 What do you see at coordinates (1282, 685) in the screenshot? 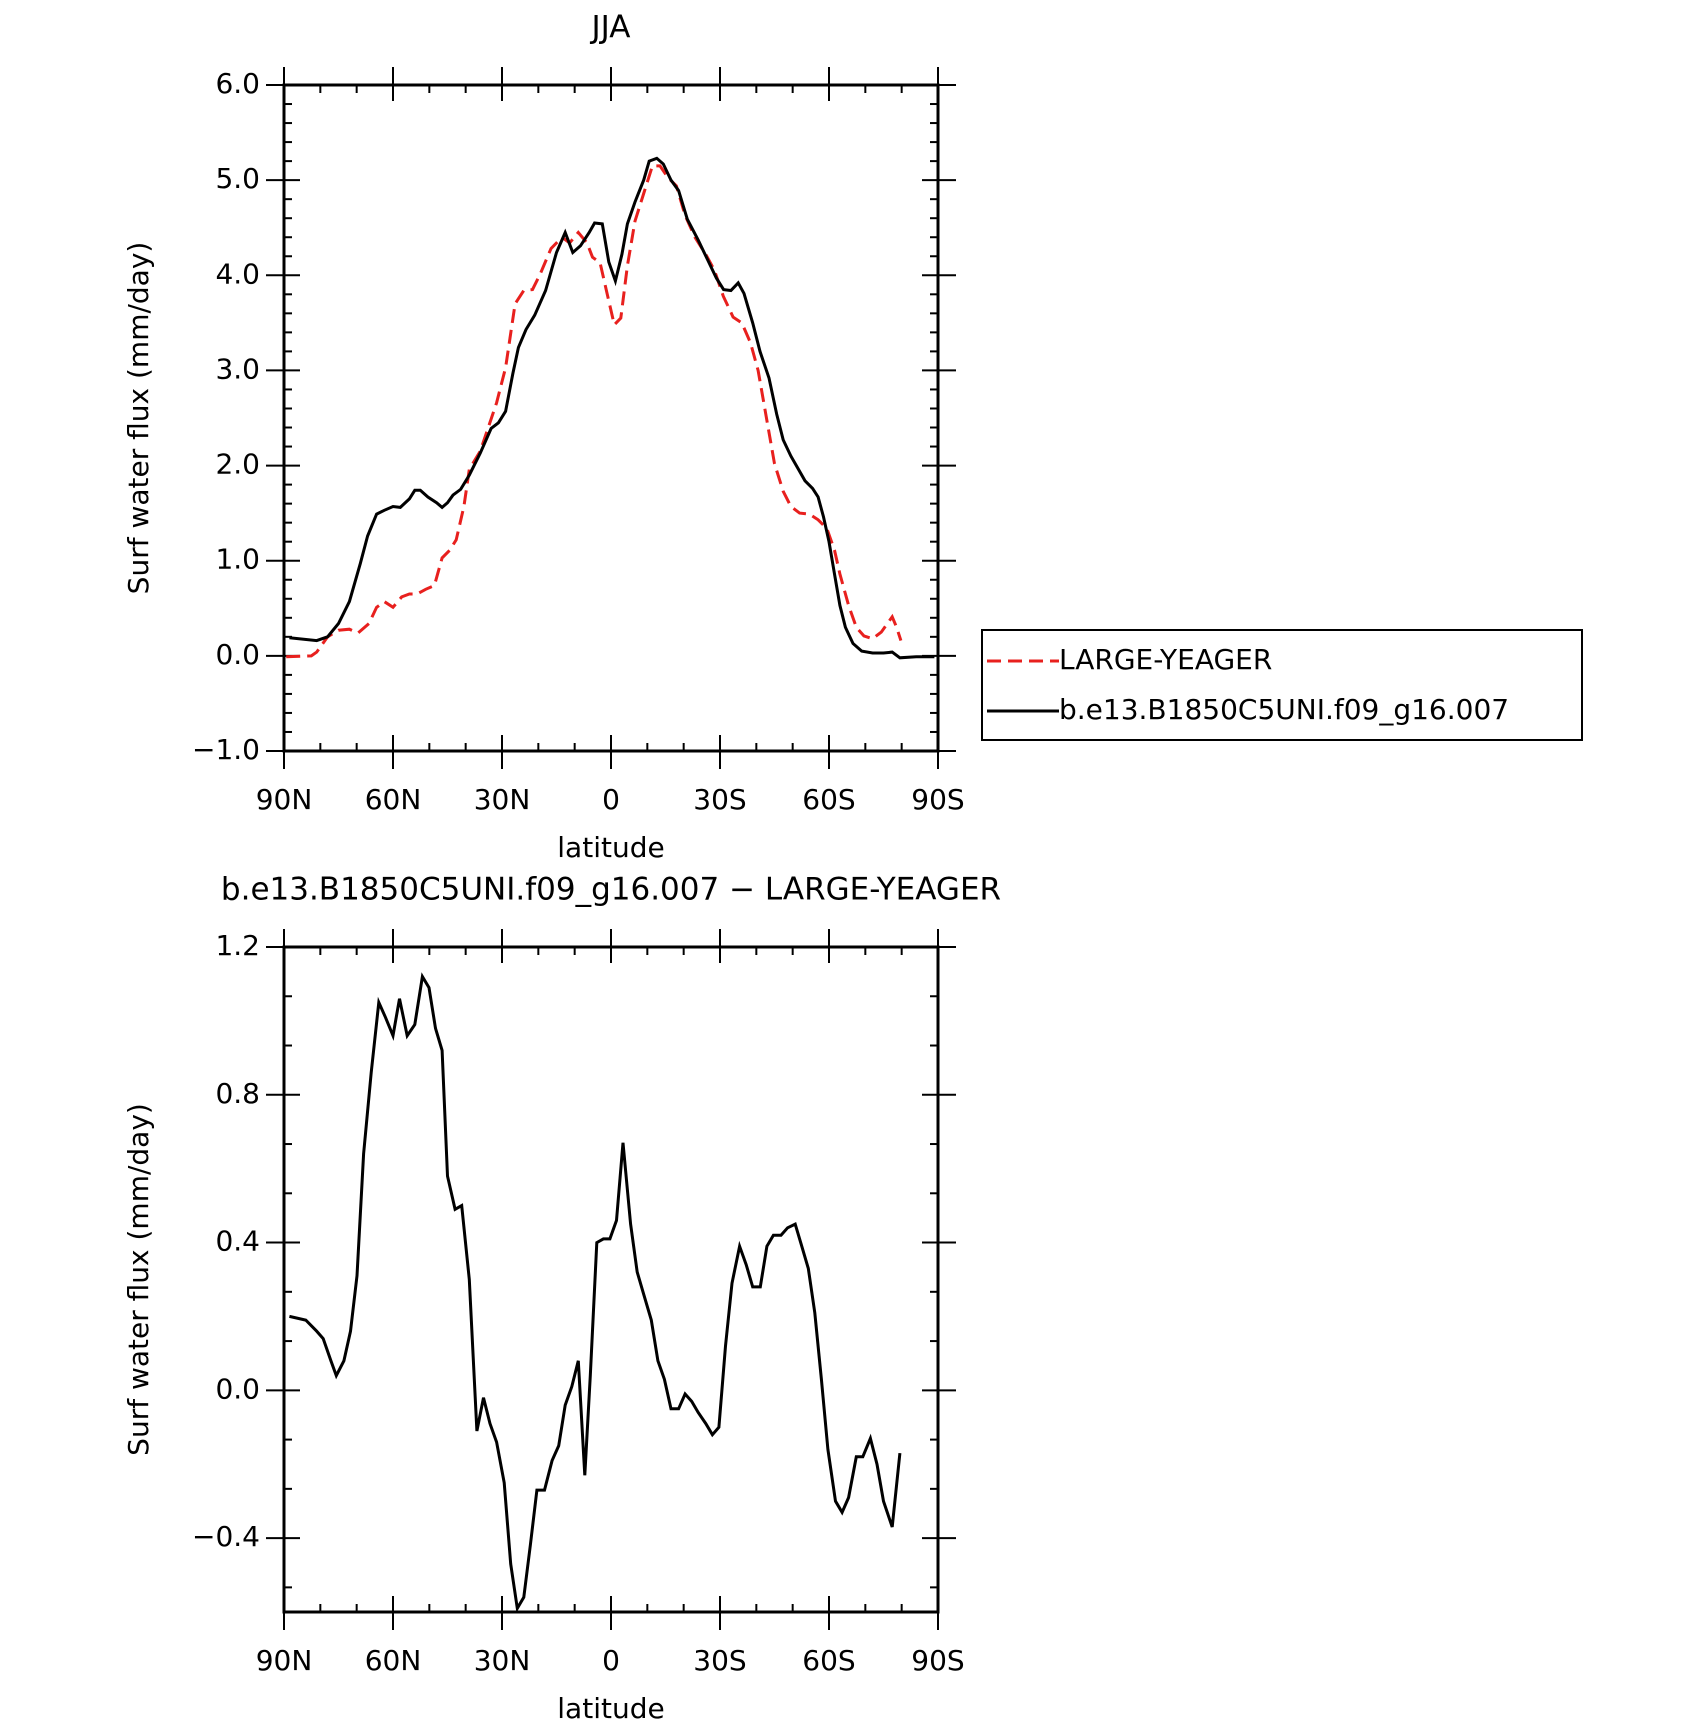
I see `legend-box` at bounding box center [1282, 685].